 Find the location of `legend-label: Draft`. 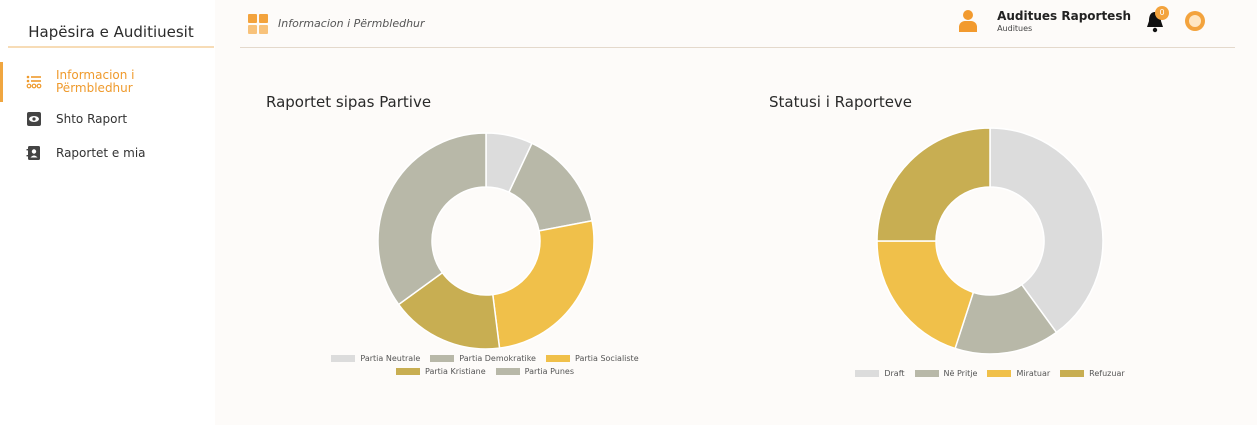

legend-label: Draft is located at coordinates (894, 373).